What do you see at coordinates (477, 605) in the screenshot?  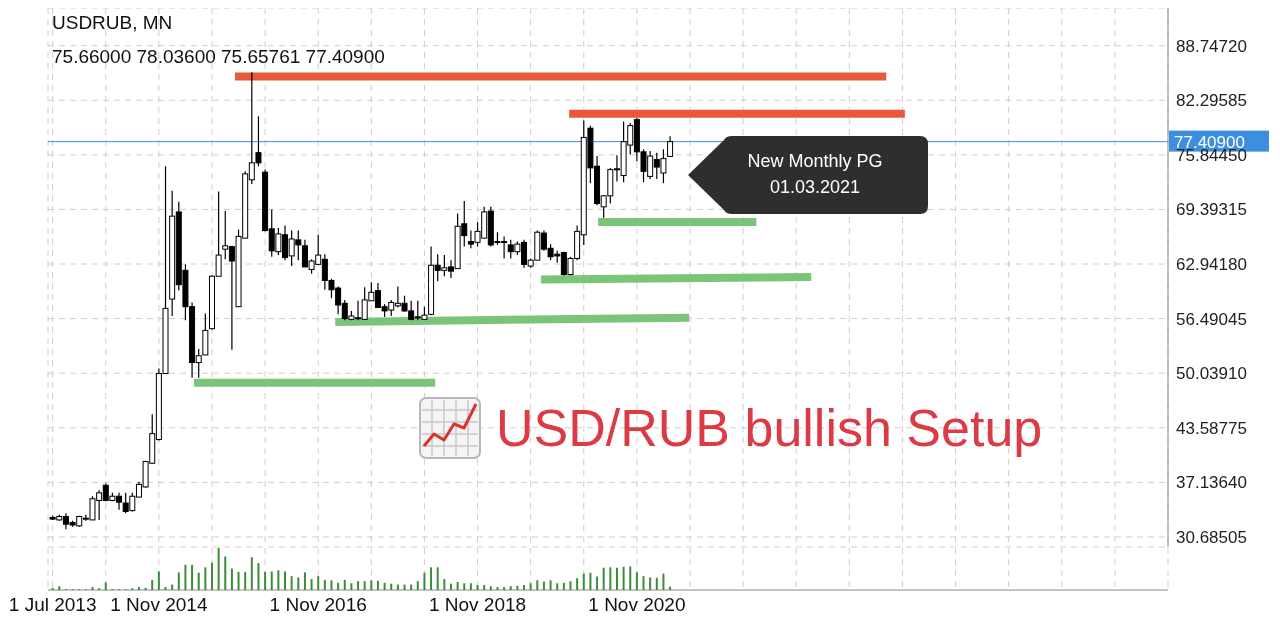 I see `x-tick-label: 1 Nov 2018` at bounding box center [477, 605].